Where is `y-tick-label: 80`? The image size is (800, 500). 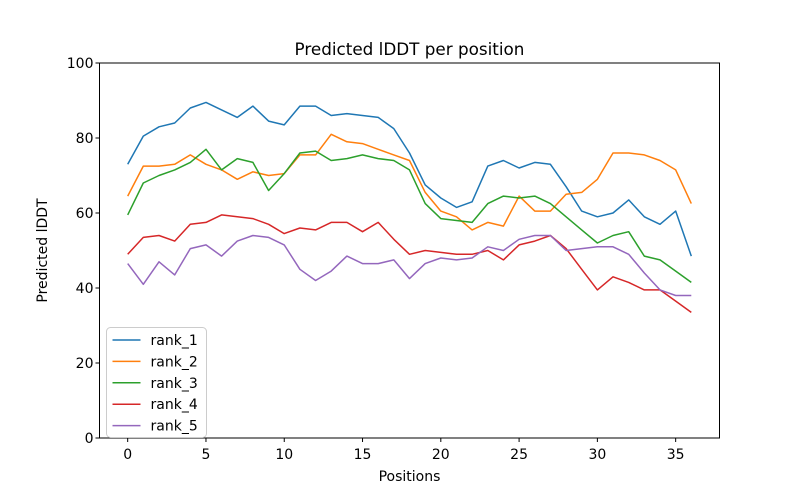 y-tick-label: 80 is located at coordinates (85, 139).